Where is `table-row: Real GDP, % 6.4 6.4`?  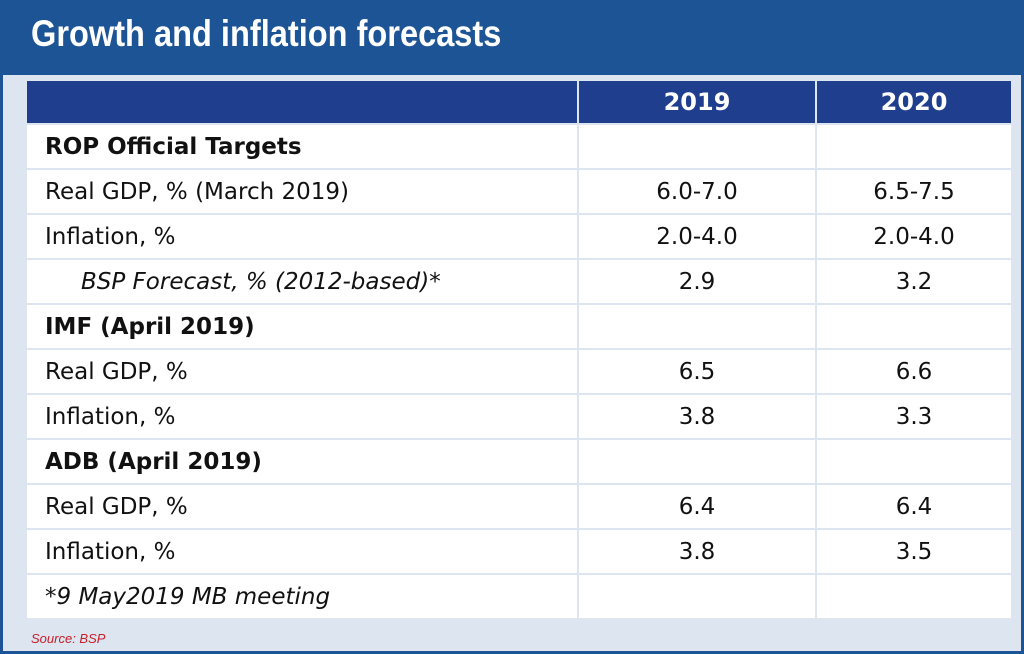
table-row: Real GDP, % 6.4 6.4 is located at coordinates (519, 506).